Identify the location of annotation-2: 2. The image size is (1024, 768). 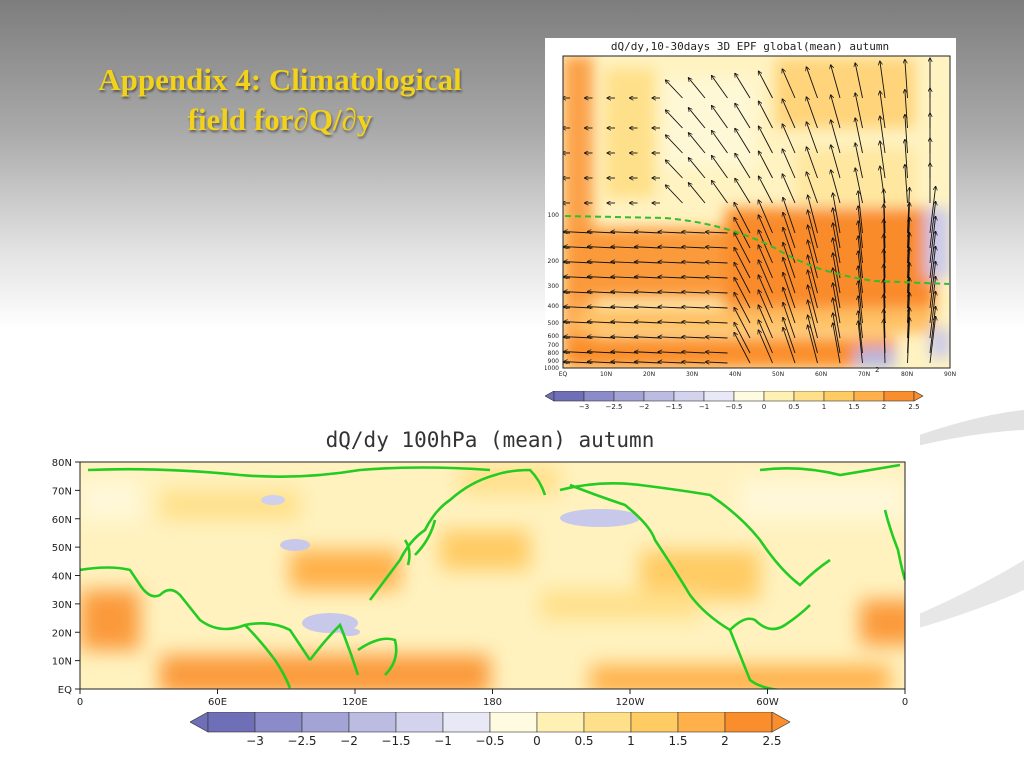
(877, 370).